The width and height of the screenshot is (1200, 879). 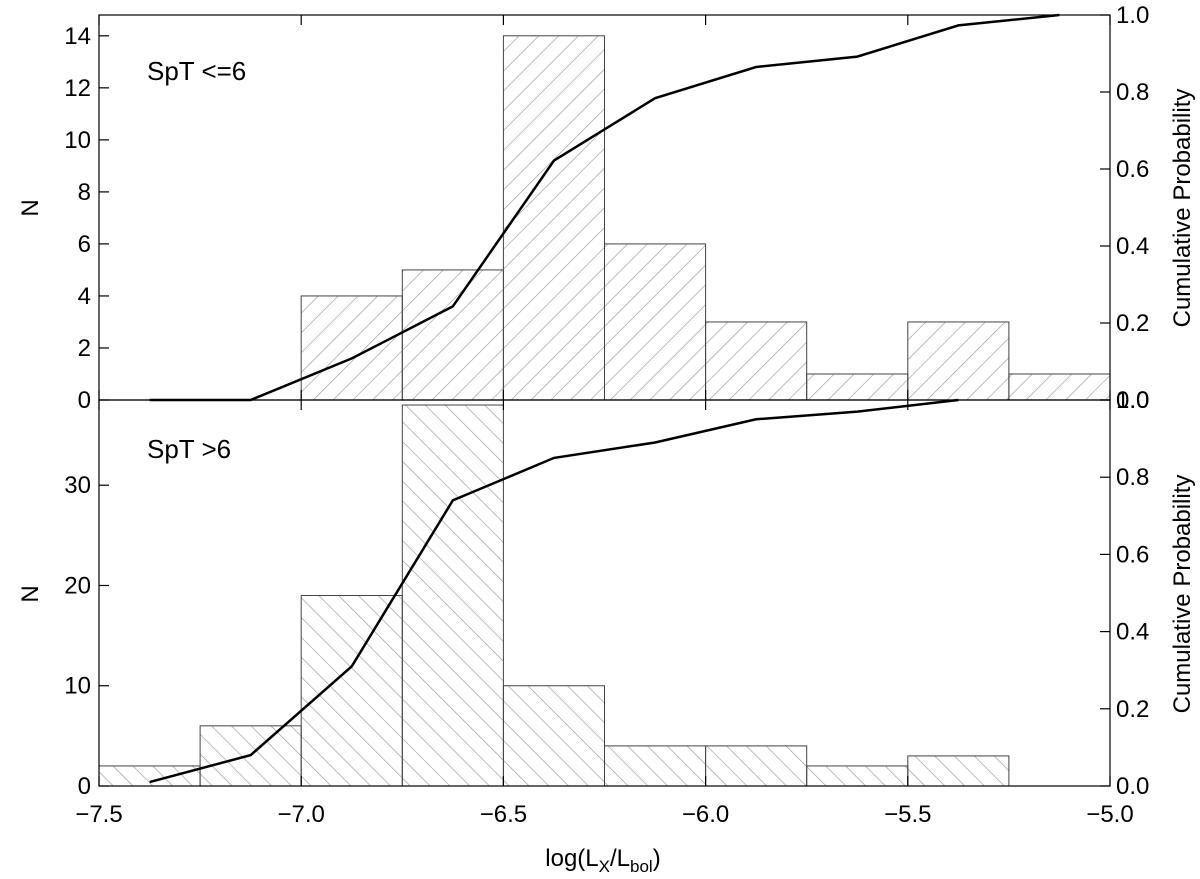 What do you see at coordinates (503, 814) in the screenshot?
I see `x-tick-label: −6.5` at bounding box center [503, 814].